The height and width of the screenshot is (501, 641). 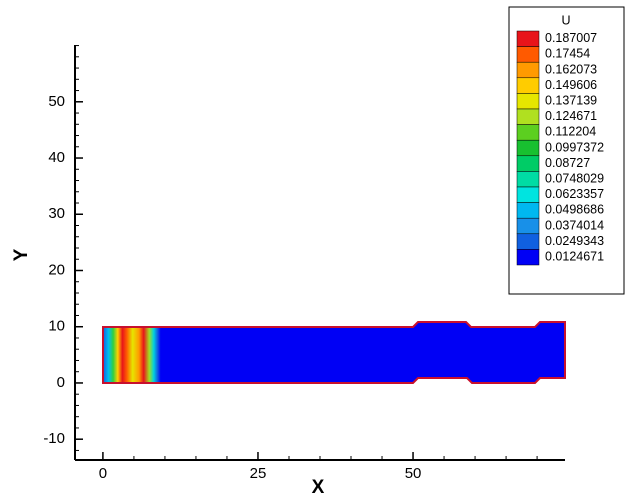 What do you see at coordinates (571, 38) in the screenshot?
I see `legend-label: 0.187007` at bounding box center [571, 38].